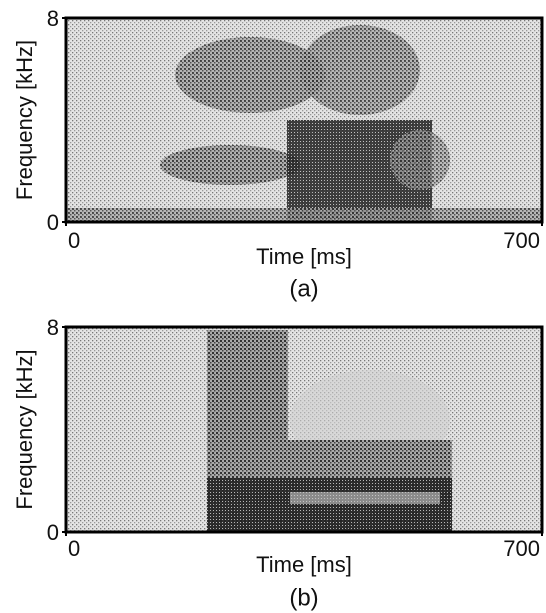 The width and height of the screenshot is (546, 613). I want to click on panel-caption: (b), so click(303, 597).